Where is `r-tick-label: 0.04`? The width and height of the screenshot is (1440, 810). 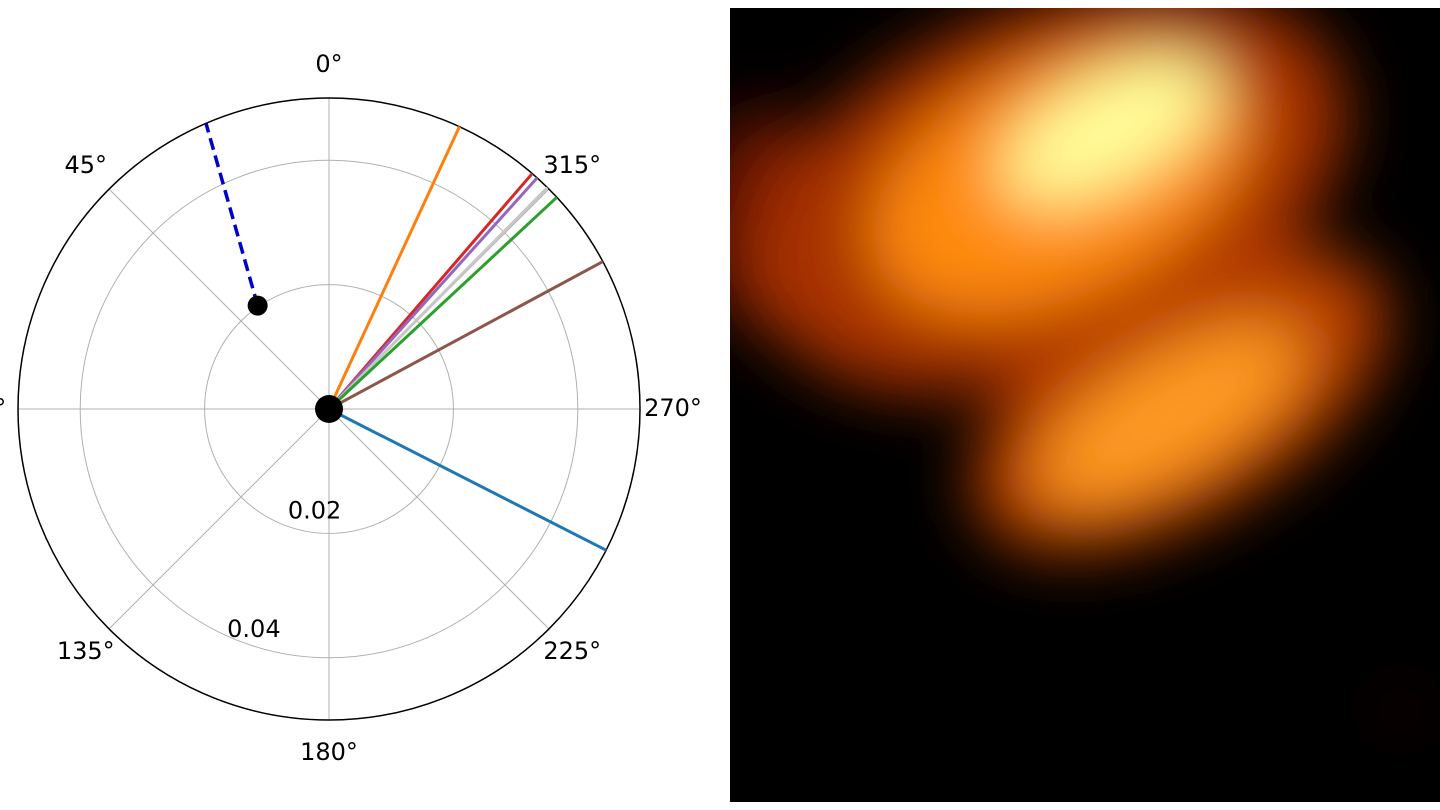 r-tick-label: 0.04 is located at coordinates (253, 629).